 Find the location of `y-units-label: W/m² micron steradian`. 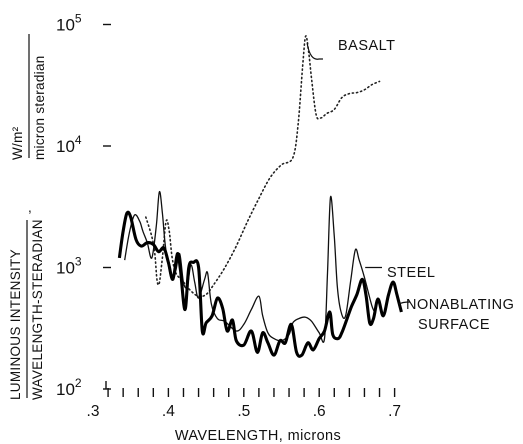

y-units-label: W/m² micron steradian is located at coordinates (28, 107).